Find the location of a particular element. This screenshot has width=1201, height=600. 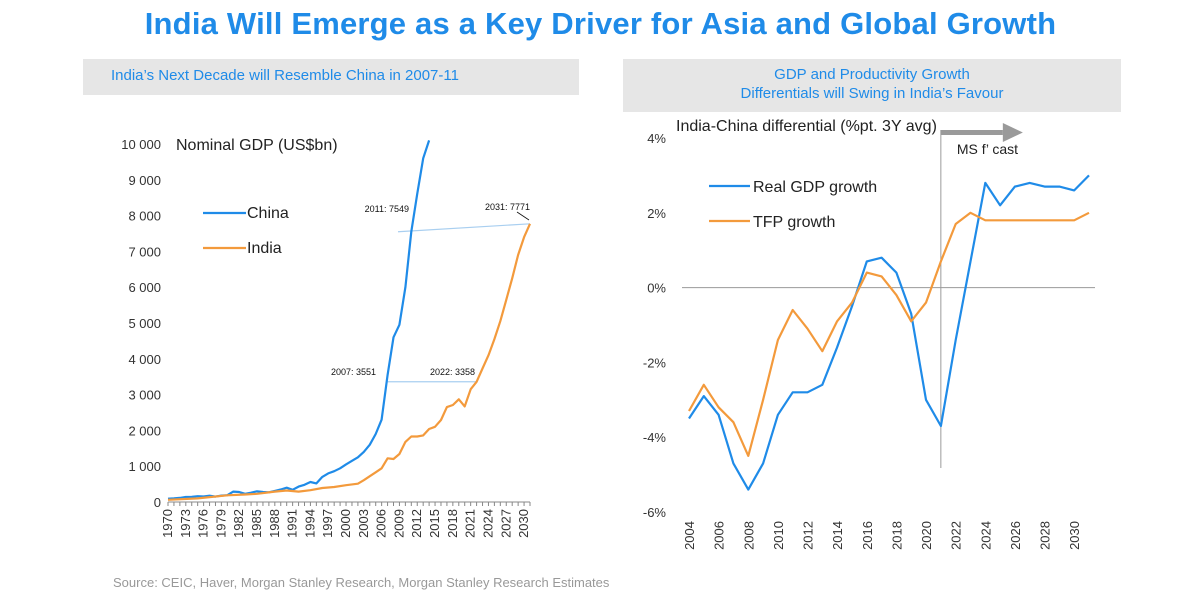

x-tick-label: 2015 is located at coordinates (434, 523).